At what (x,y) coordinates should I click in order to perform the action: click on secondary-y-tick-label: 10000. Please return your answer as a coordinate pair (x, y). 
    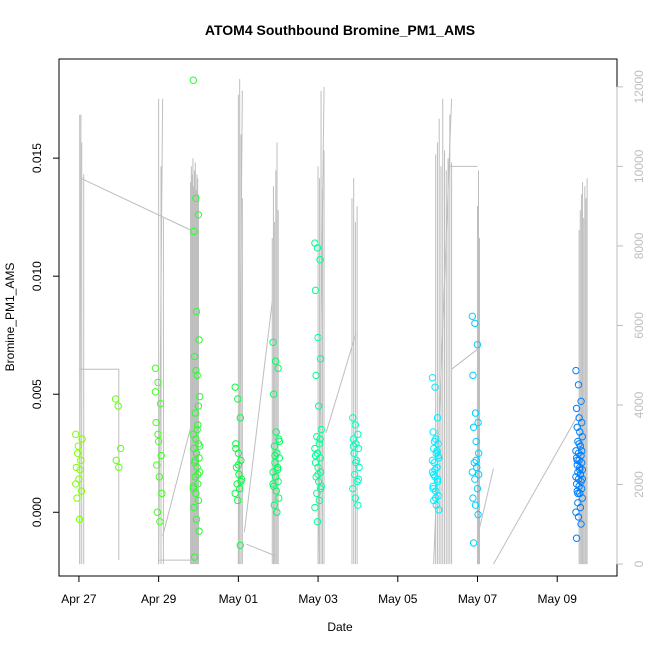
    Looking at the image, I should click on (639, 166).